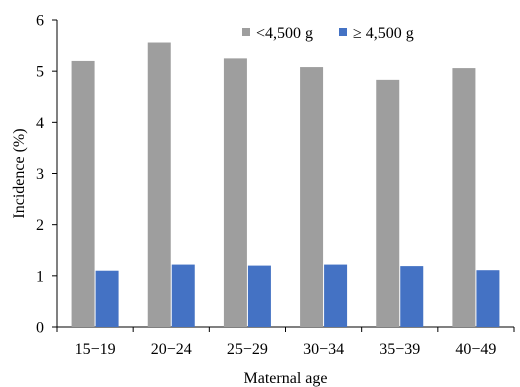 Image resolution: width=520 pixels, height=387 pixels. I want to click on x-axis-title: Maternal age, so click(286, 378).